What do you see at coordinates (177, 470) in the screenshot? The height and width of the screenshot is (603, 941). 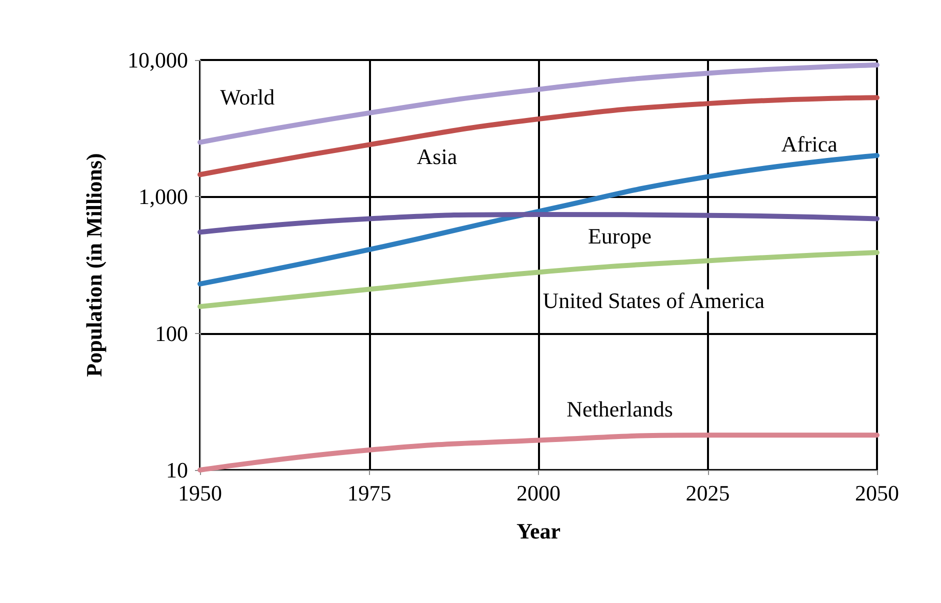 I see `y-tick-label: 10` at bounding box center [177, 470].